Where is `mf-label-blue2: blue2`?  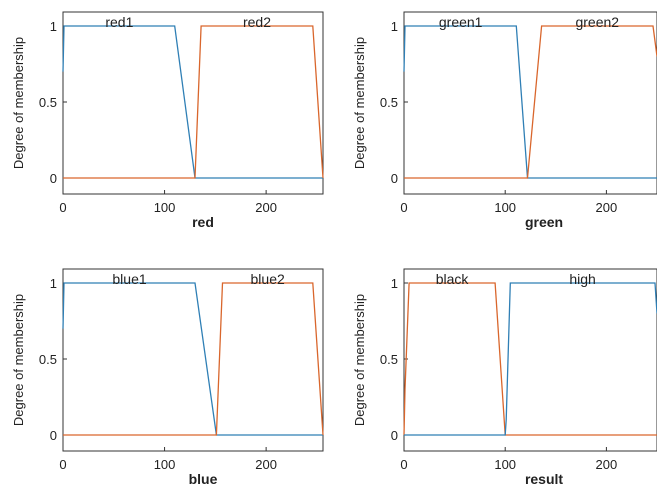
mf-label-blue2: blue2 is located at coordinates (268, 279).